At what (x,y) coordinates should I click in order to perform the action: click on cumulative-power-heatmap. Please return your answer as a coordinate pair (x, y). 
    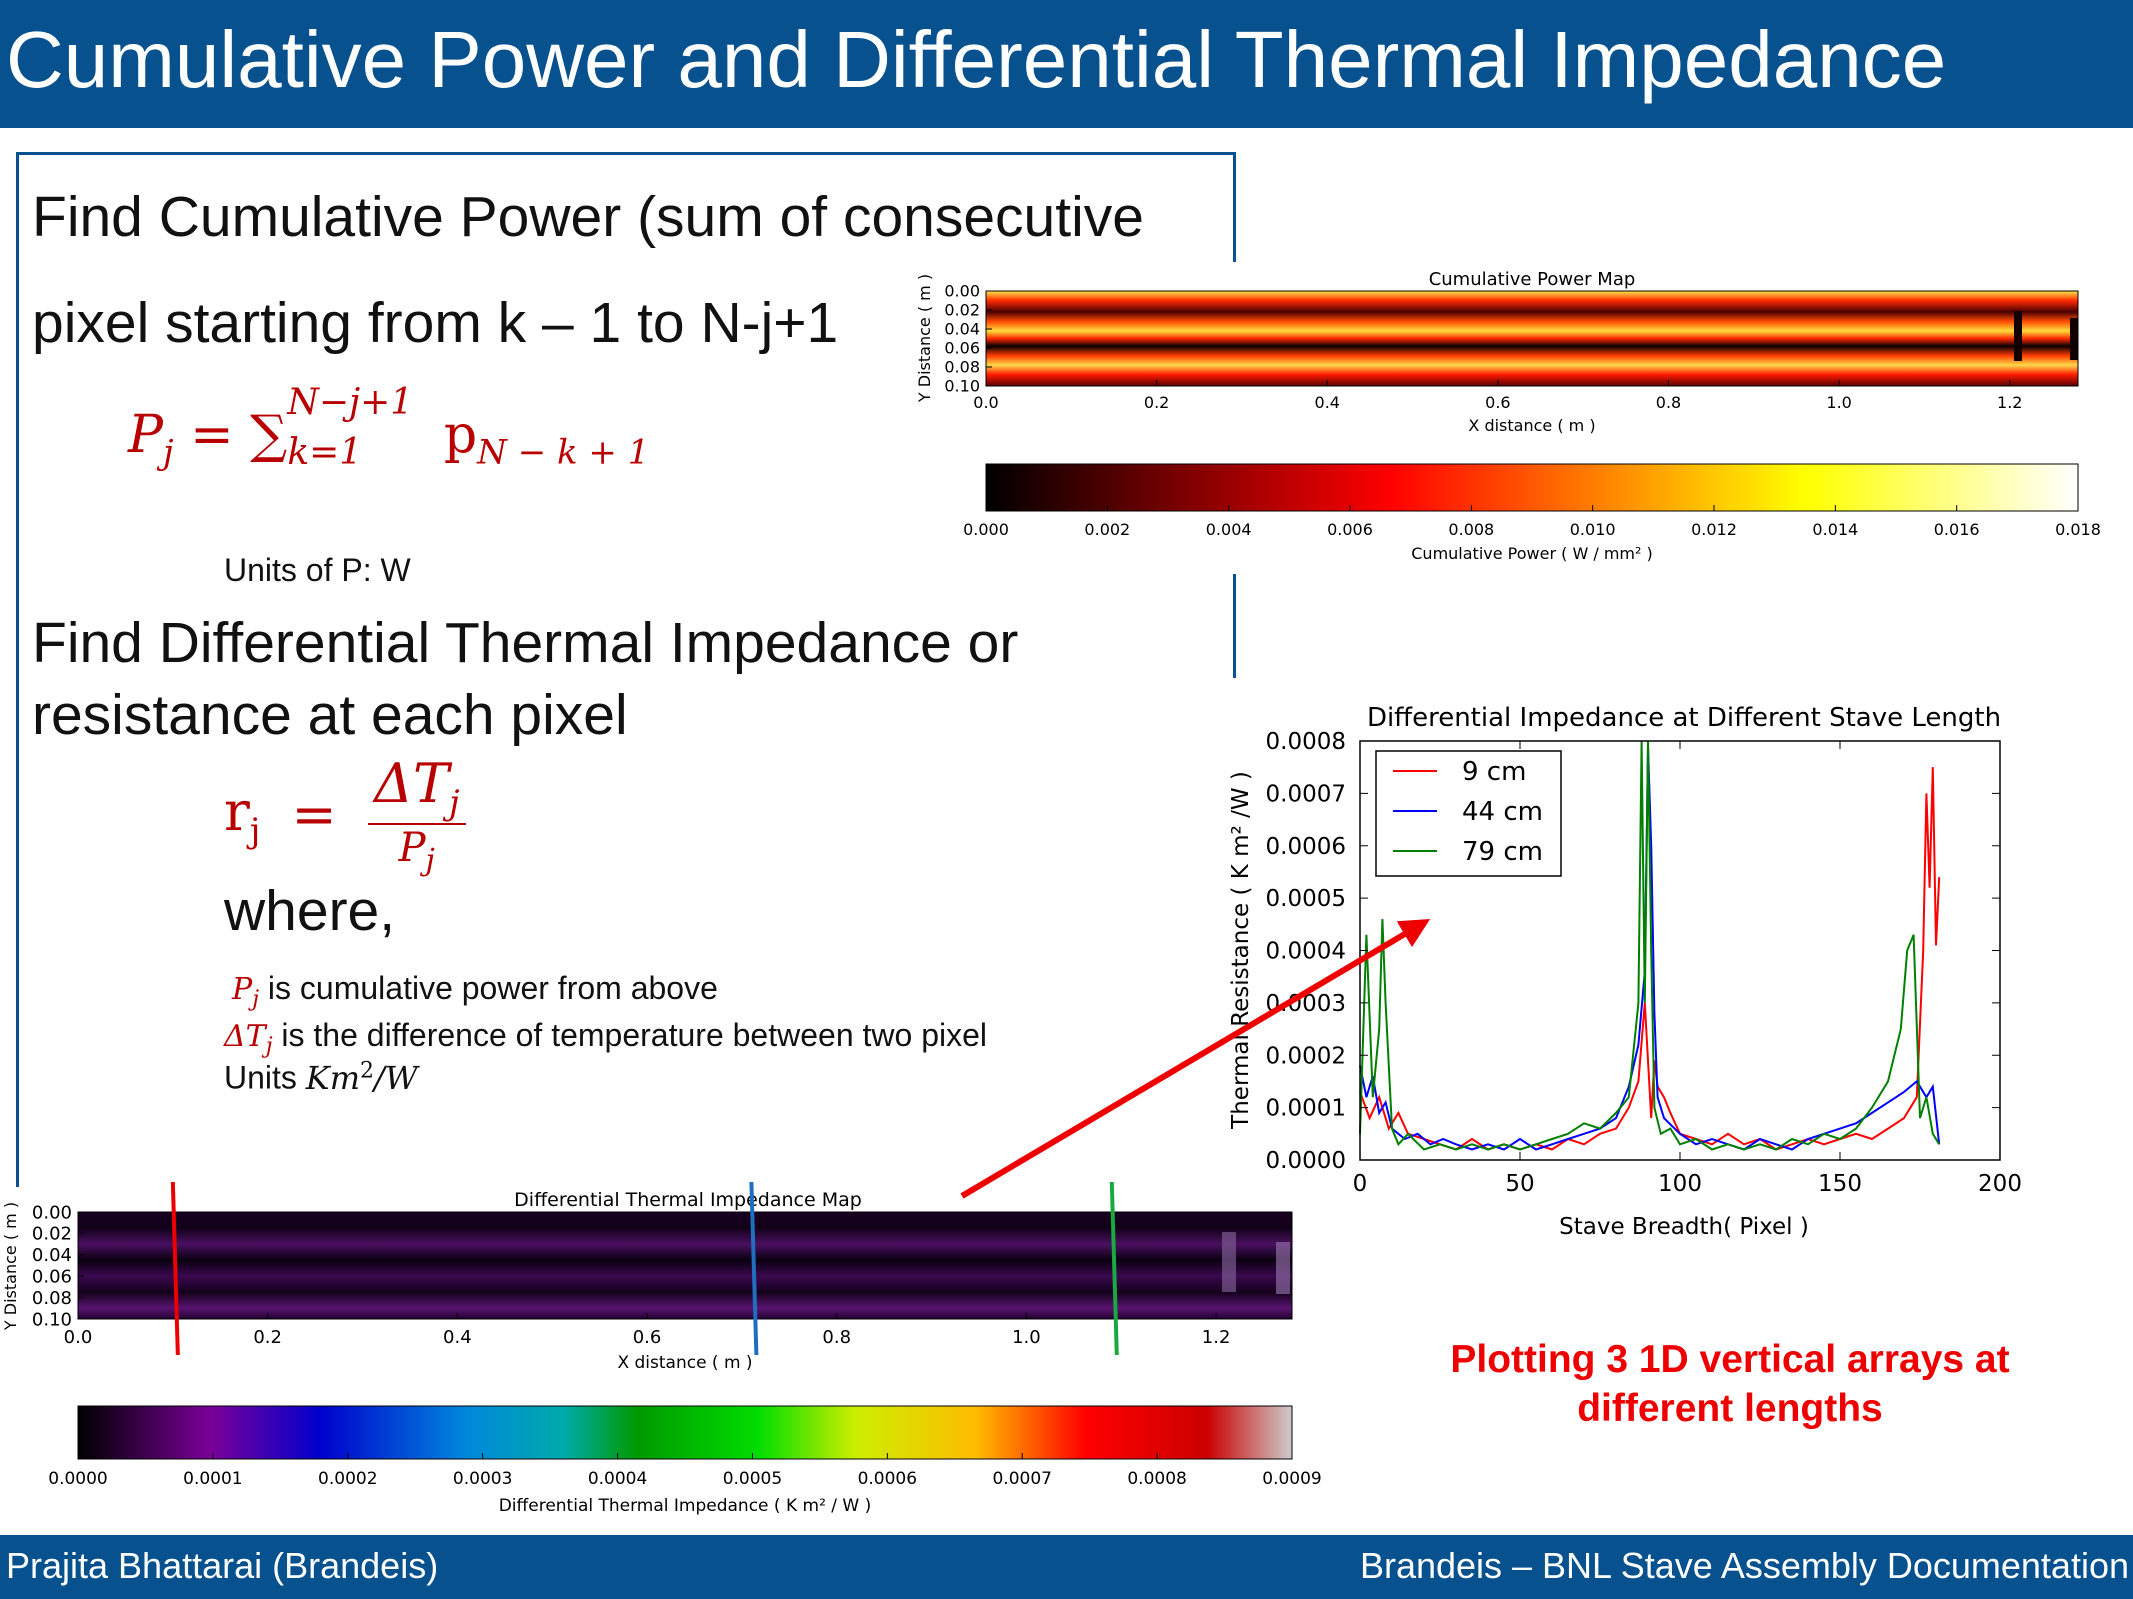
    Looking at the image, I should click on (1532, 338).